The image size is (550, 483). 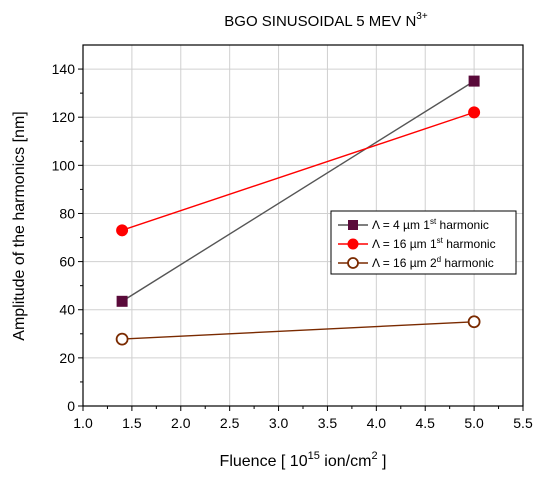 I want to click on y-tick-label: 80, so click(x=67, y=213).